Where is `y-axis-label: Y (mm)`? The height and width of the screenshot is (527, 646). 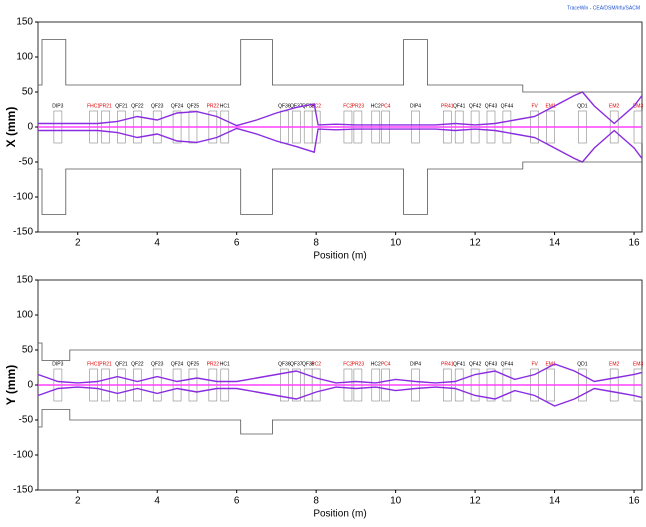 y-axis-label: Y (mm) is located at coordinates (11, 385).